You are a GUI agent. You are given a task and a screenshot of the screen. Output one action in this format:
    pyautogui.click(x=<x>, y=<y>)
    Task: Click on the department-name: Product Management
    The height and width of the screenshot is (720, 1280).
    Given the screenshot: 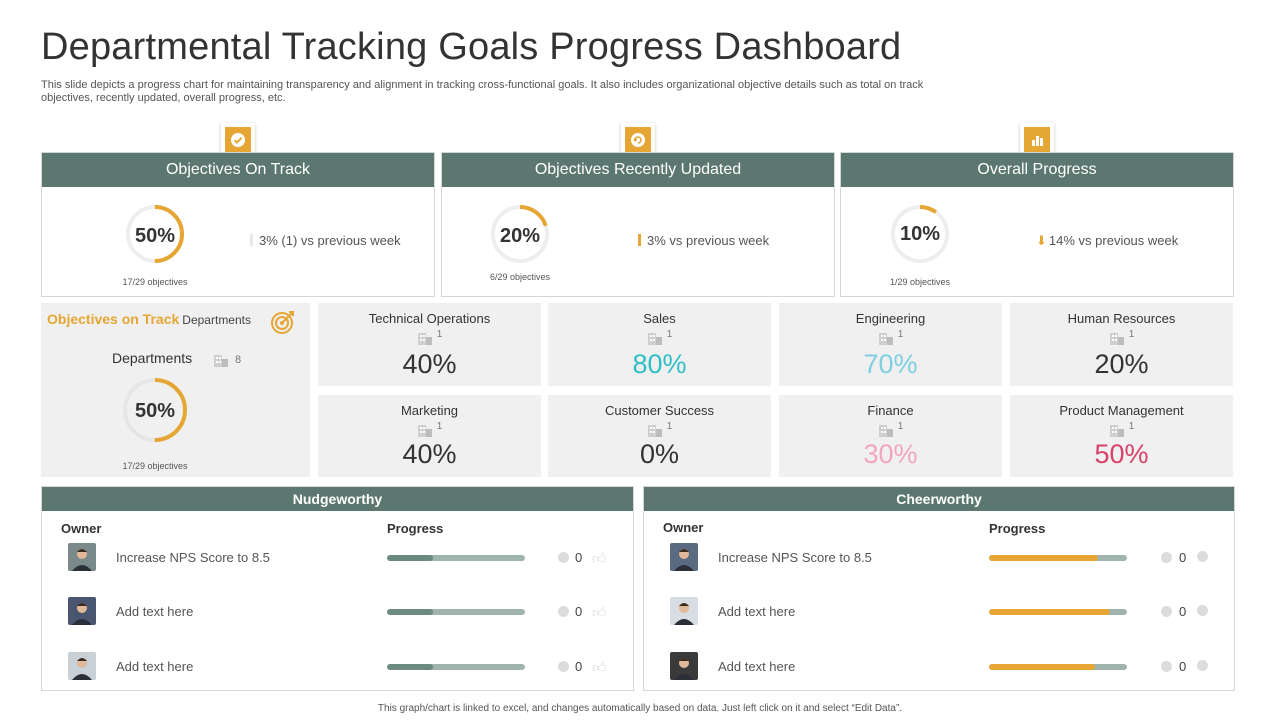 What is the action you would take?
    pyautogui.click(x=1121, y=410)
    